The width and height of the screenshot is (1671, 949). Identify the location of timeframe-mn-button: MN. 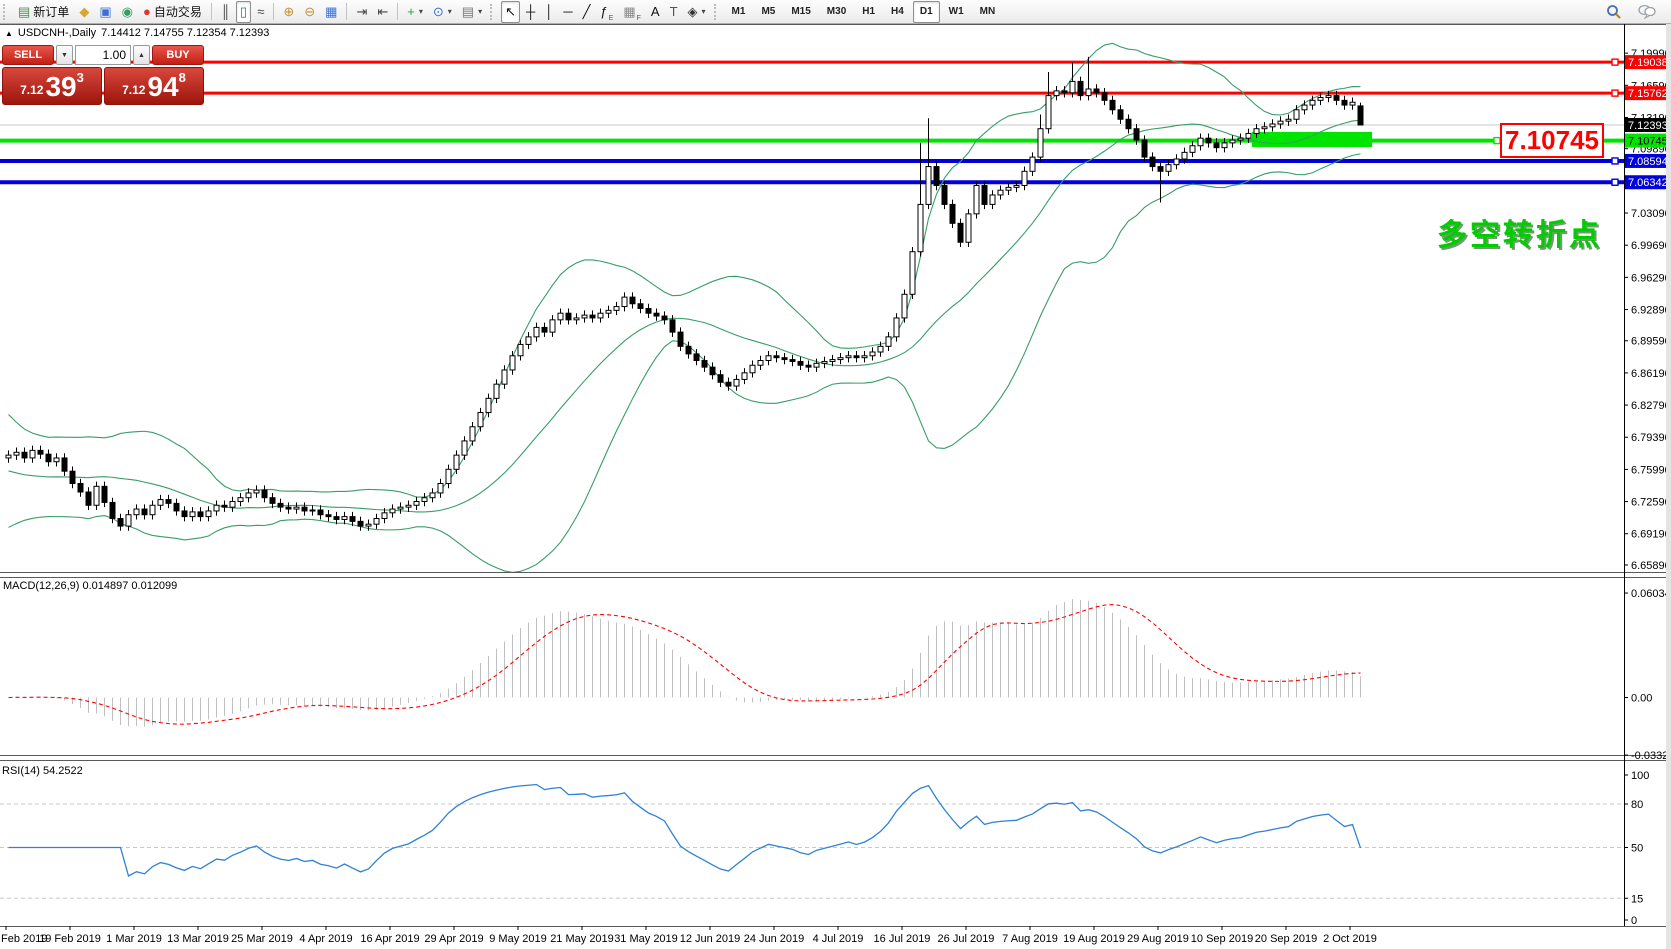
(988, 12).